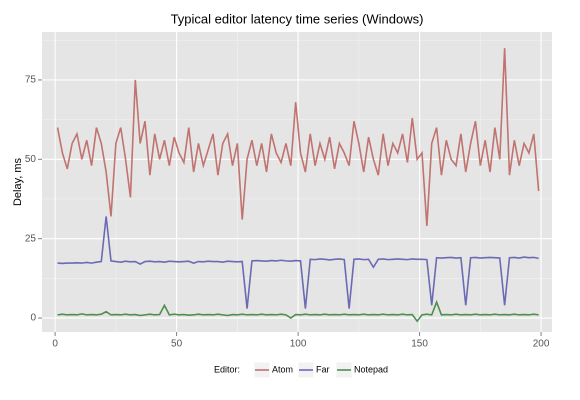 The image size is (580, 400). What do you see at coordinates (31, 80) in the screenshot?
I see `y-tick-label: 75` at bounding box center [31, 80].